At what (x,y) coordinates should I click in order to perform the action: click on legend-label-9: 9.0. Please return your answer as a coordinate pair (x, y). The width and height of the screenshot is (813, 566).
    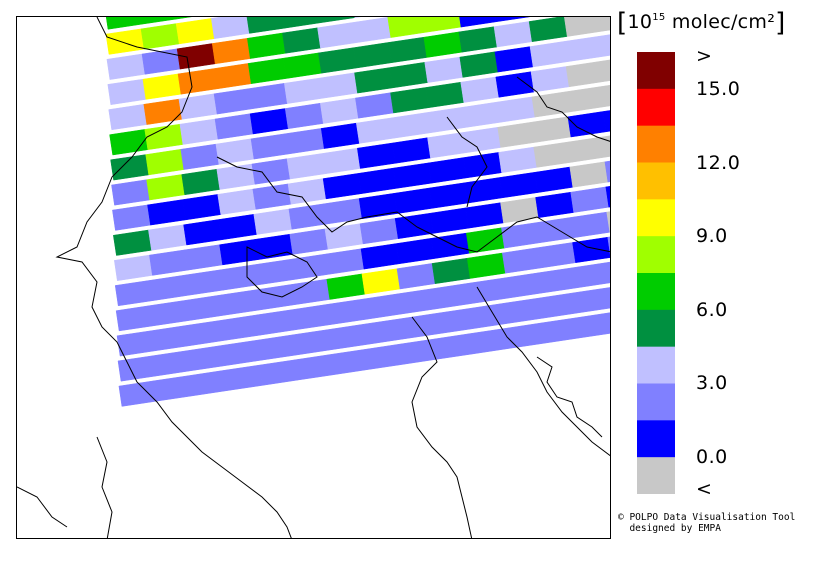
    Looking at the image, I should click on (712, 236).